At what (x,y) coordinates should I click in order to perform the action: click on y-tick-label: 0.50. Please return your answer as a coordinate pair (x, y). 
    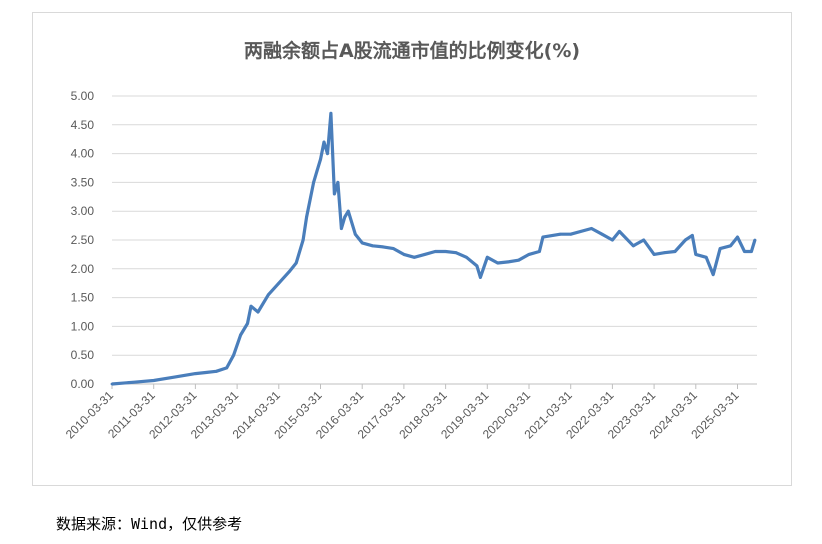
    Looking at the image, I should click on (83, 355).